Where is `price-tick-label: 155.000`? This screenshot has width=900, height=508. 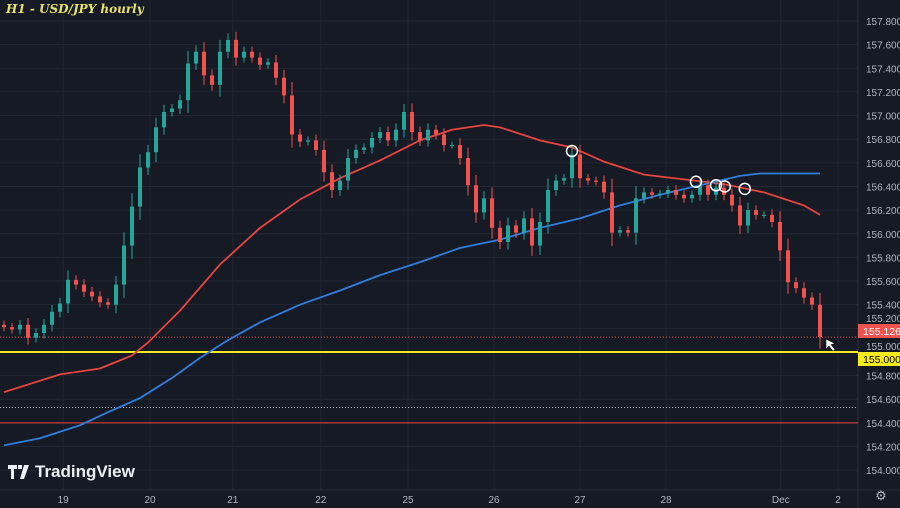
price-tick-label: 155.000 is located at coordinates (883, 347).